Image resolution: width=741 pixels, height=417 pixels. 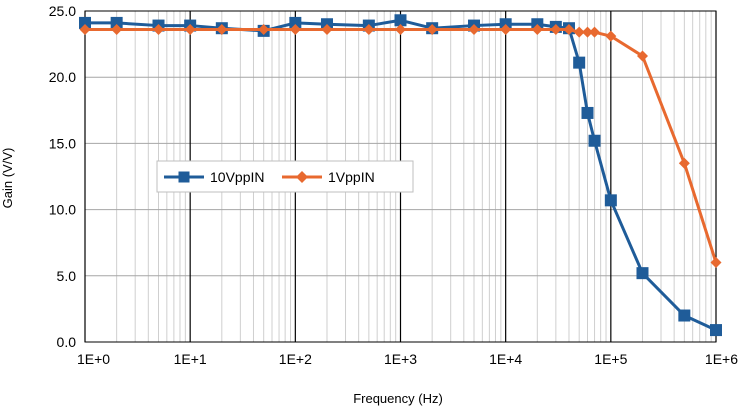 I want to click on x-tick-label: 1E+6, so click(x=721, y=359).